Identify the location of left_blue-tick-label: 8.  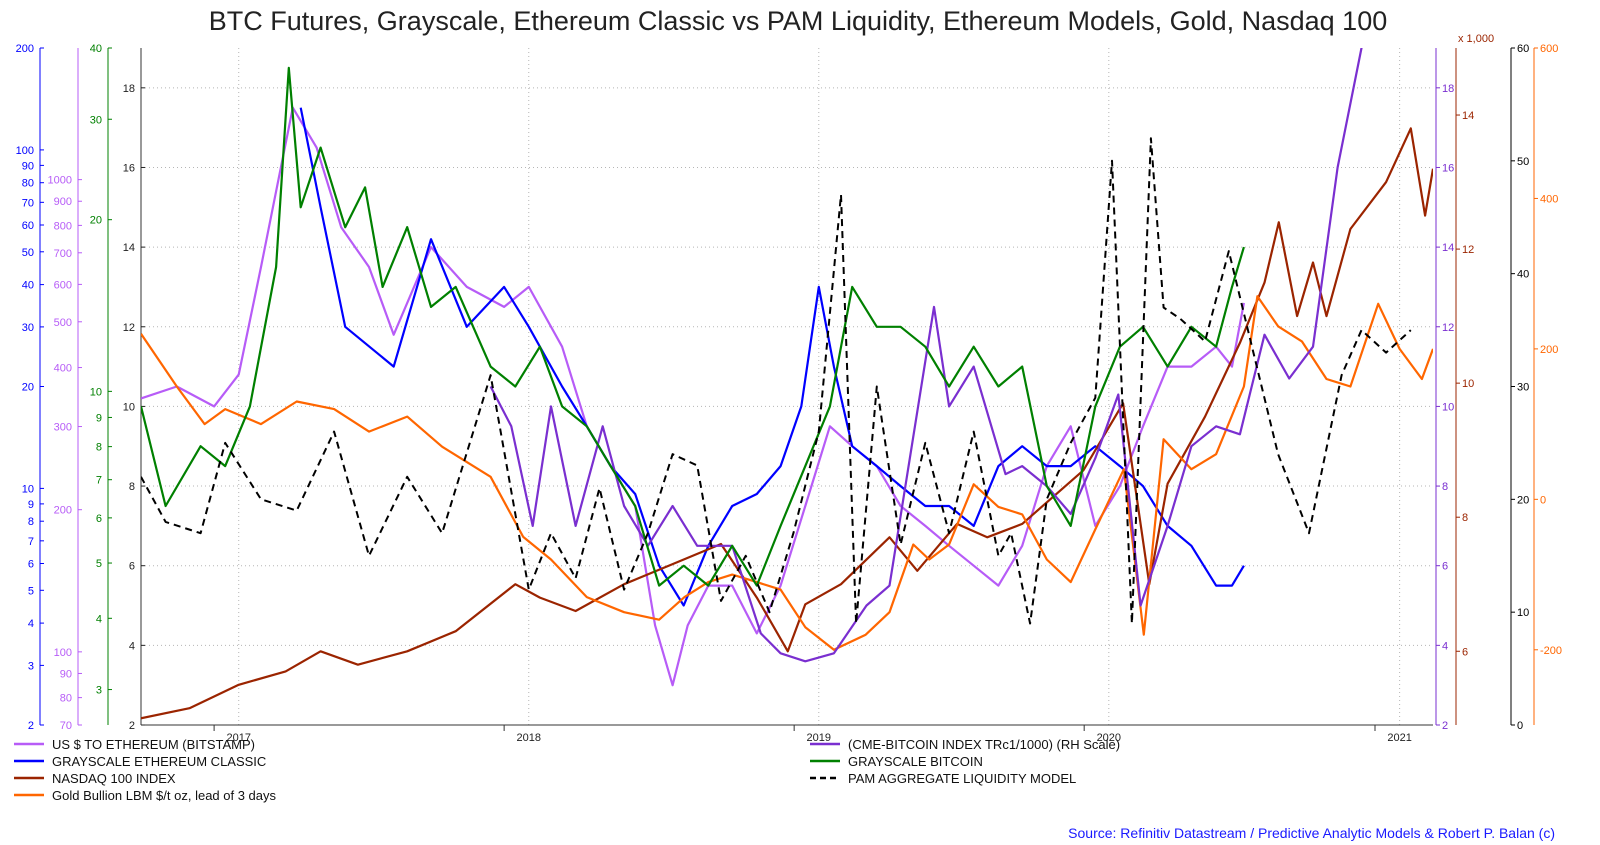
(31, 522).